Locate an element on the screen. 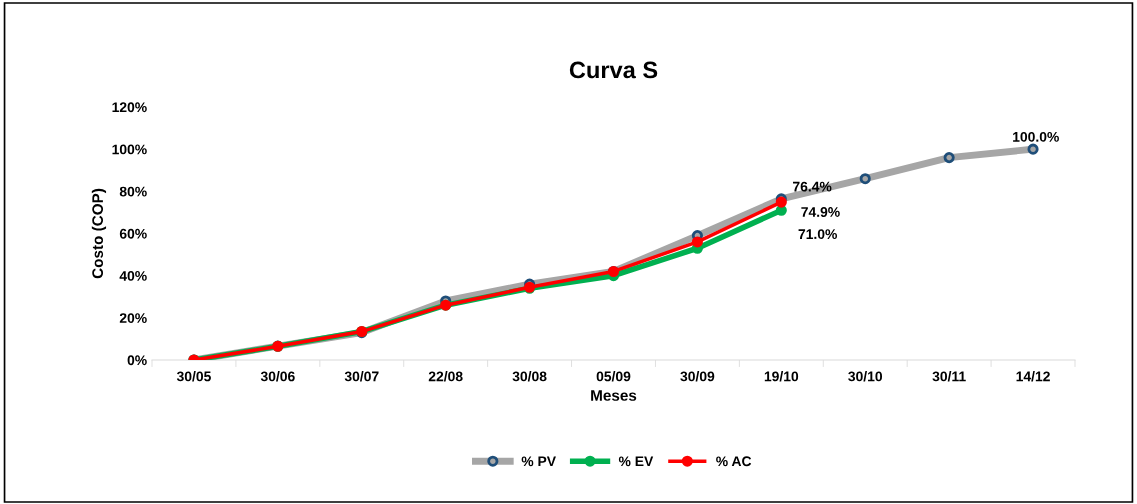  x-tick-label: 30/05 is located at coordinates (193, 376).